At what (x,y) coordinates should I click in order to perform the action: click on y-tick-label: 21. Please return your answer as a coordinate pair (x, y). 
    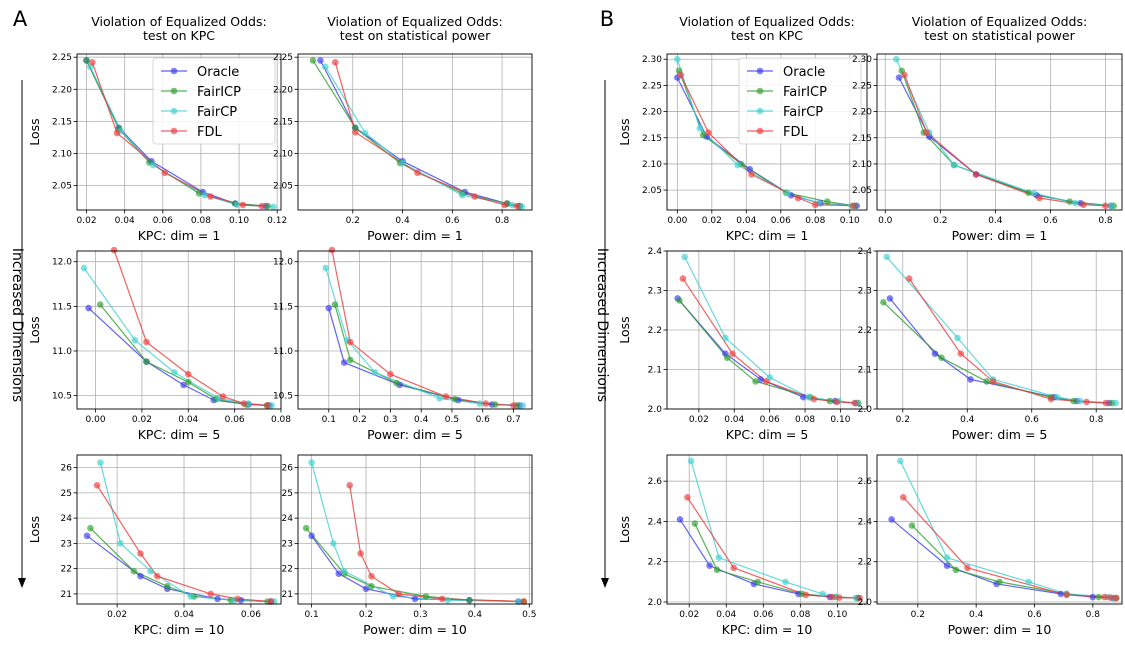
    Looking at the image, I should click on (287, 595).